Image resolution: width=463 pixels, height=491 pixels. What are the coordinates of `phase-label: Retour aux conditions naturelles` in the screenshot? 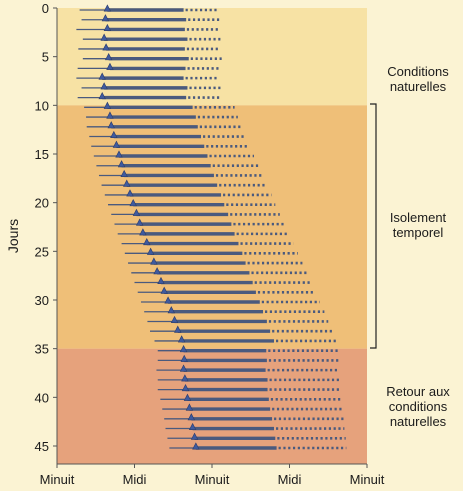 It's located at (418, 406).